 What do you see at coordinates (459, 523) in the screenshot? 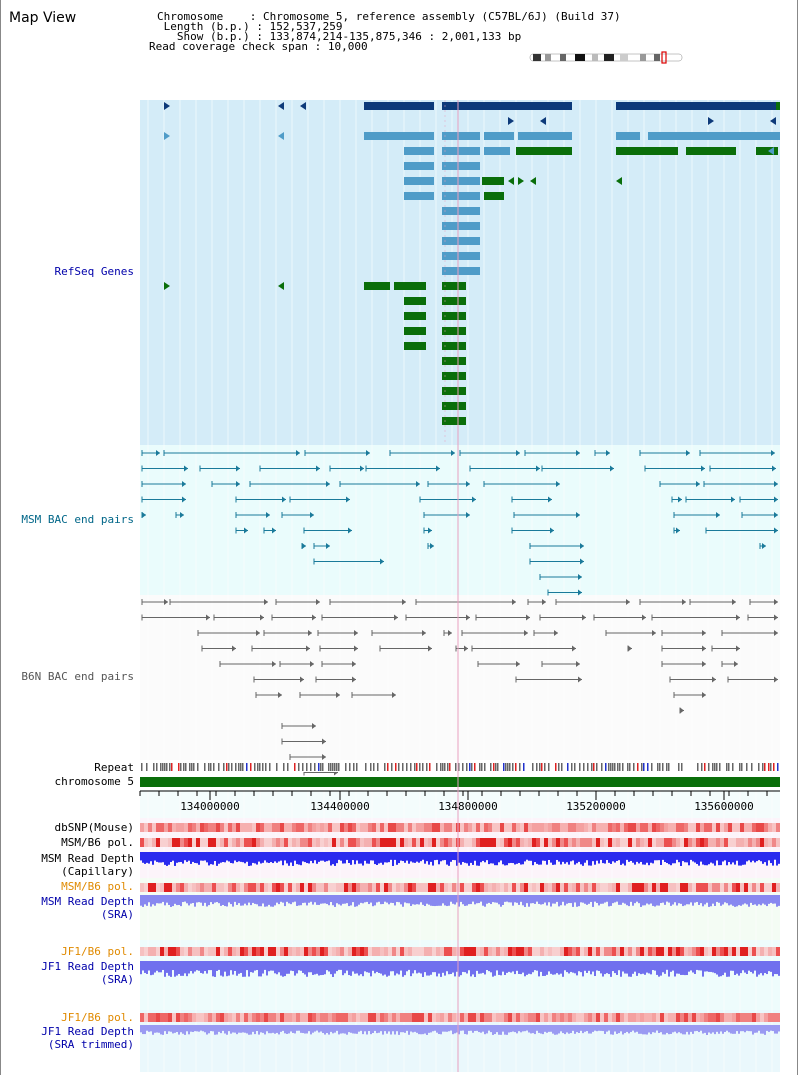
I see `msm-bac-pairs` at bounding box center [459, 523].